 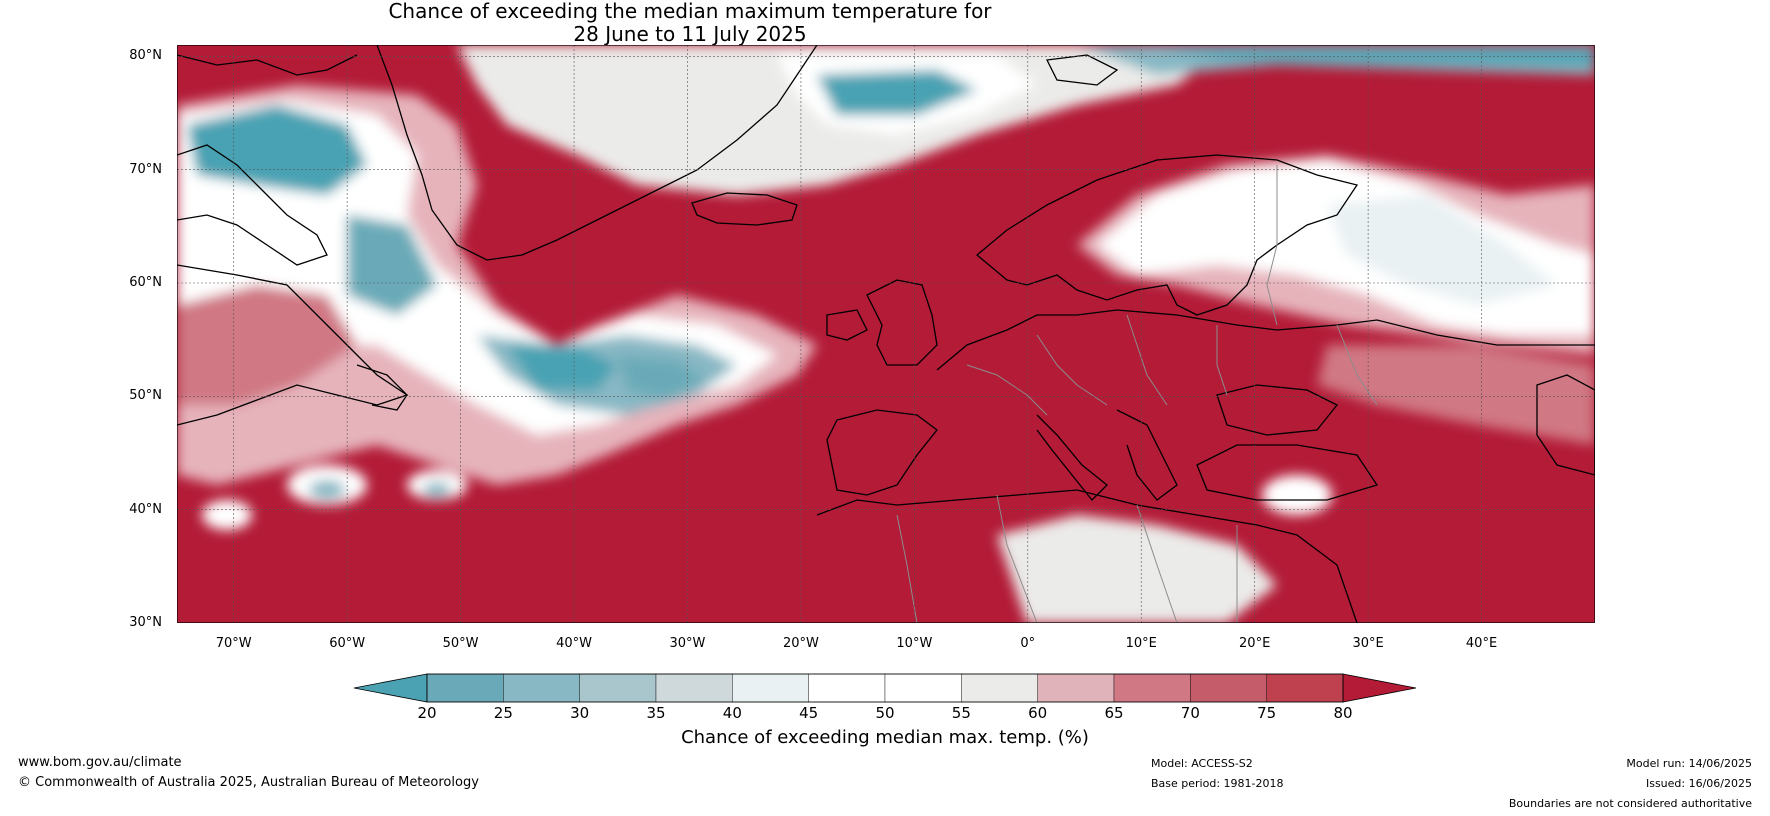 What do you see at coordinates (100, 762) in the screenshot?
I see `footer-website: www.bom.gov.au/climate` at bounding box center [100, 762].